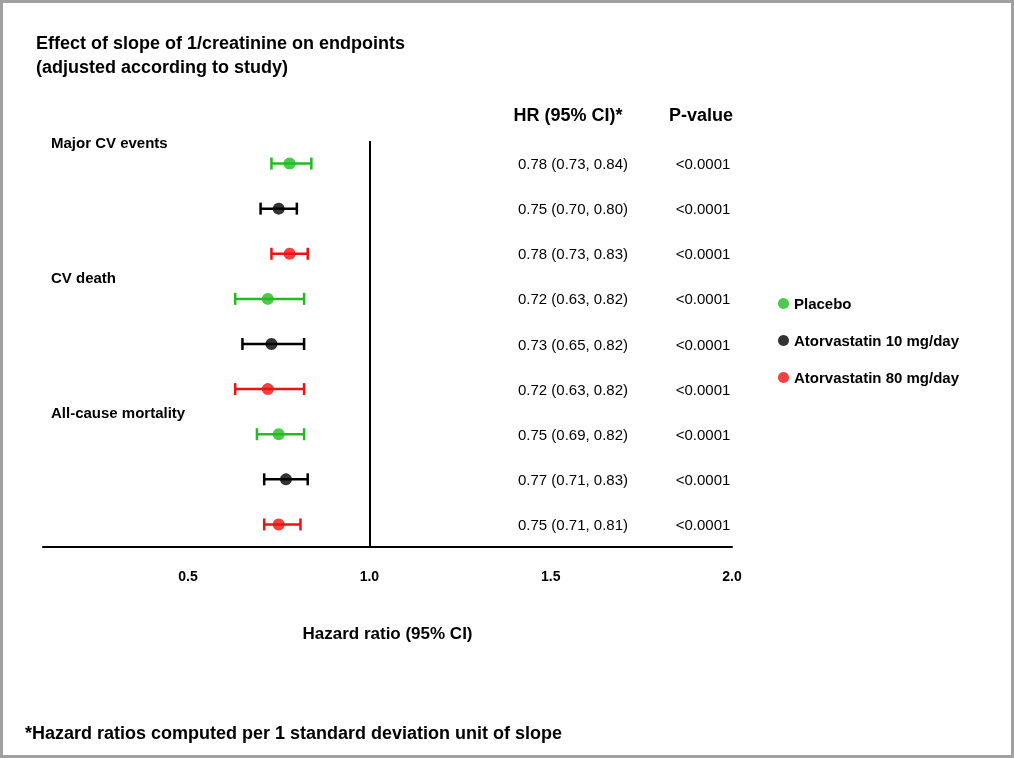 This screenshot has height=758, width=1014. Describe the element at coordinates (573, 209) in the screenshot. I see `annotation: 0.75 (0.70, 0.80)` at that location.